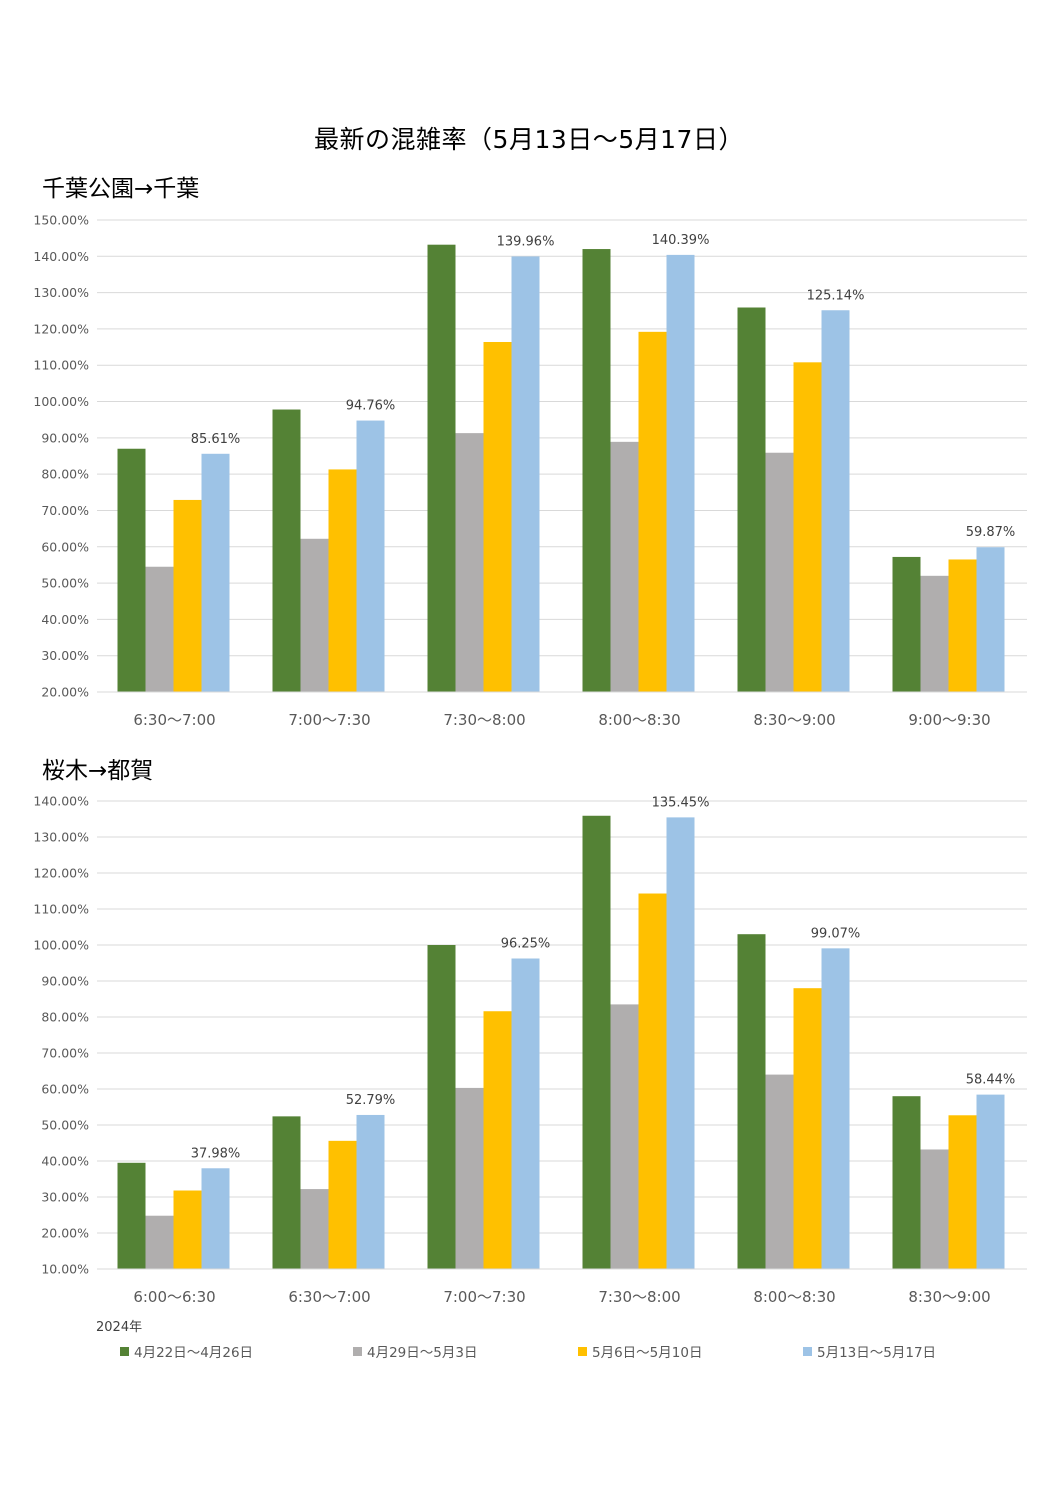 This screenshot has height=1496, width=1058. Describe the element at coordinates (119, 1327) in the screenshot. I see `legend-year-label: 2024年` at that location.